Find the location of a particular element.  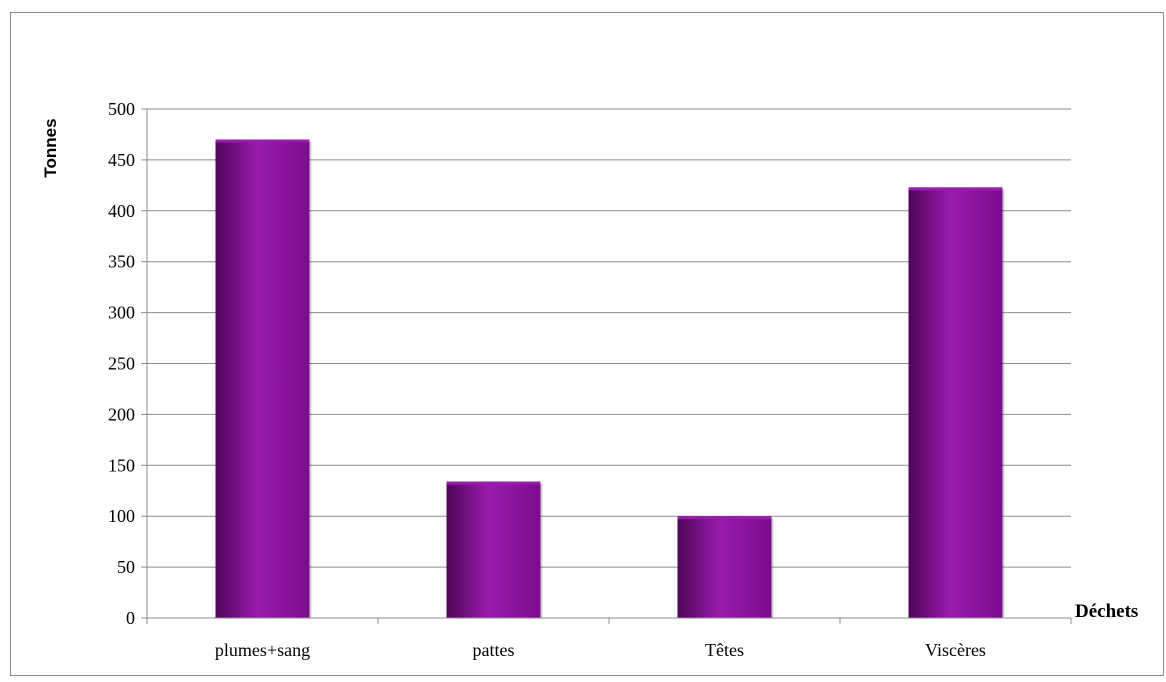

y-tick-label: 250 is located at coordinates (121, 364).